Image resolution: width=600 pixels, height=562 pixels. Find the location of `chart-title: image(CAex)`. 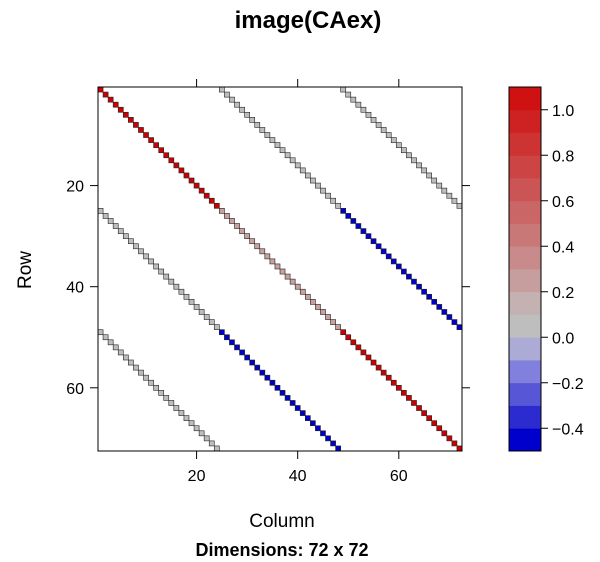

chart-title: image(CAex) is located at coordinates (308, 20).